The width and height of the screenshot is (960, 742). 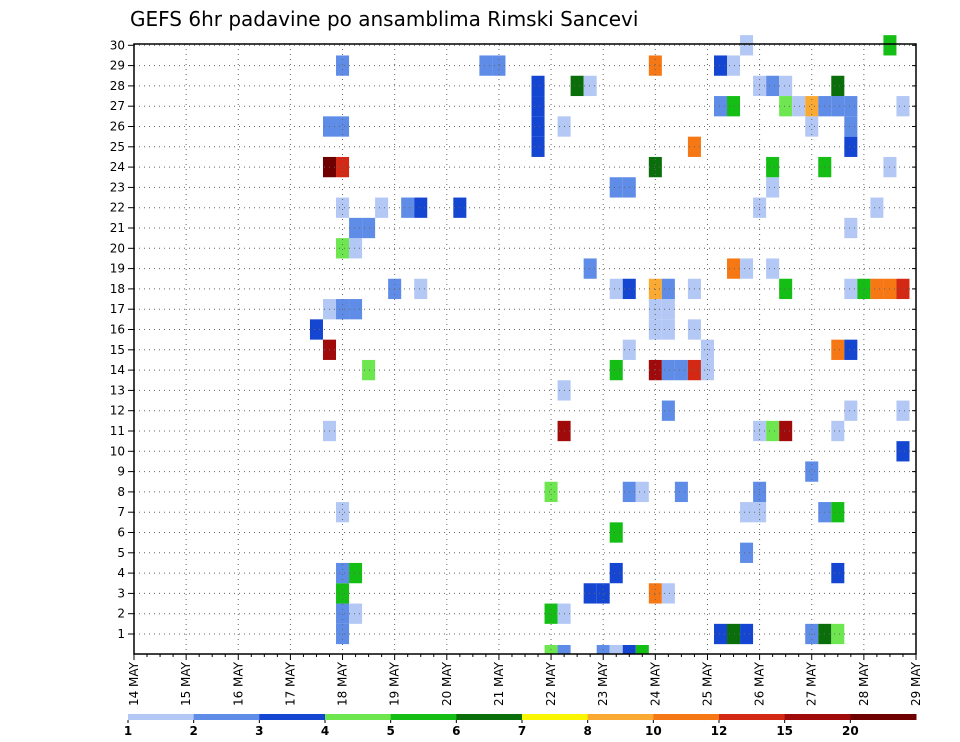 What do you see at coordinates (655, 683) in the screenshot?
I see `x-tick-label: 24 MAY` at bounding box center [655, 683].